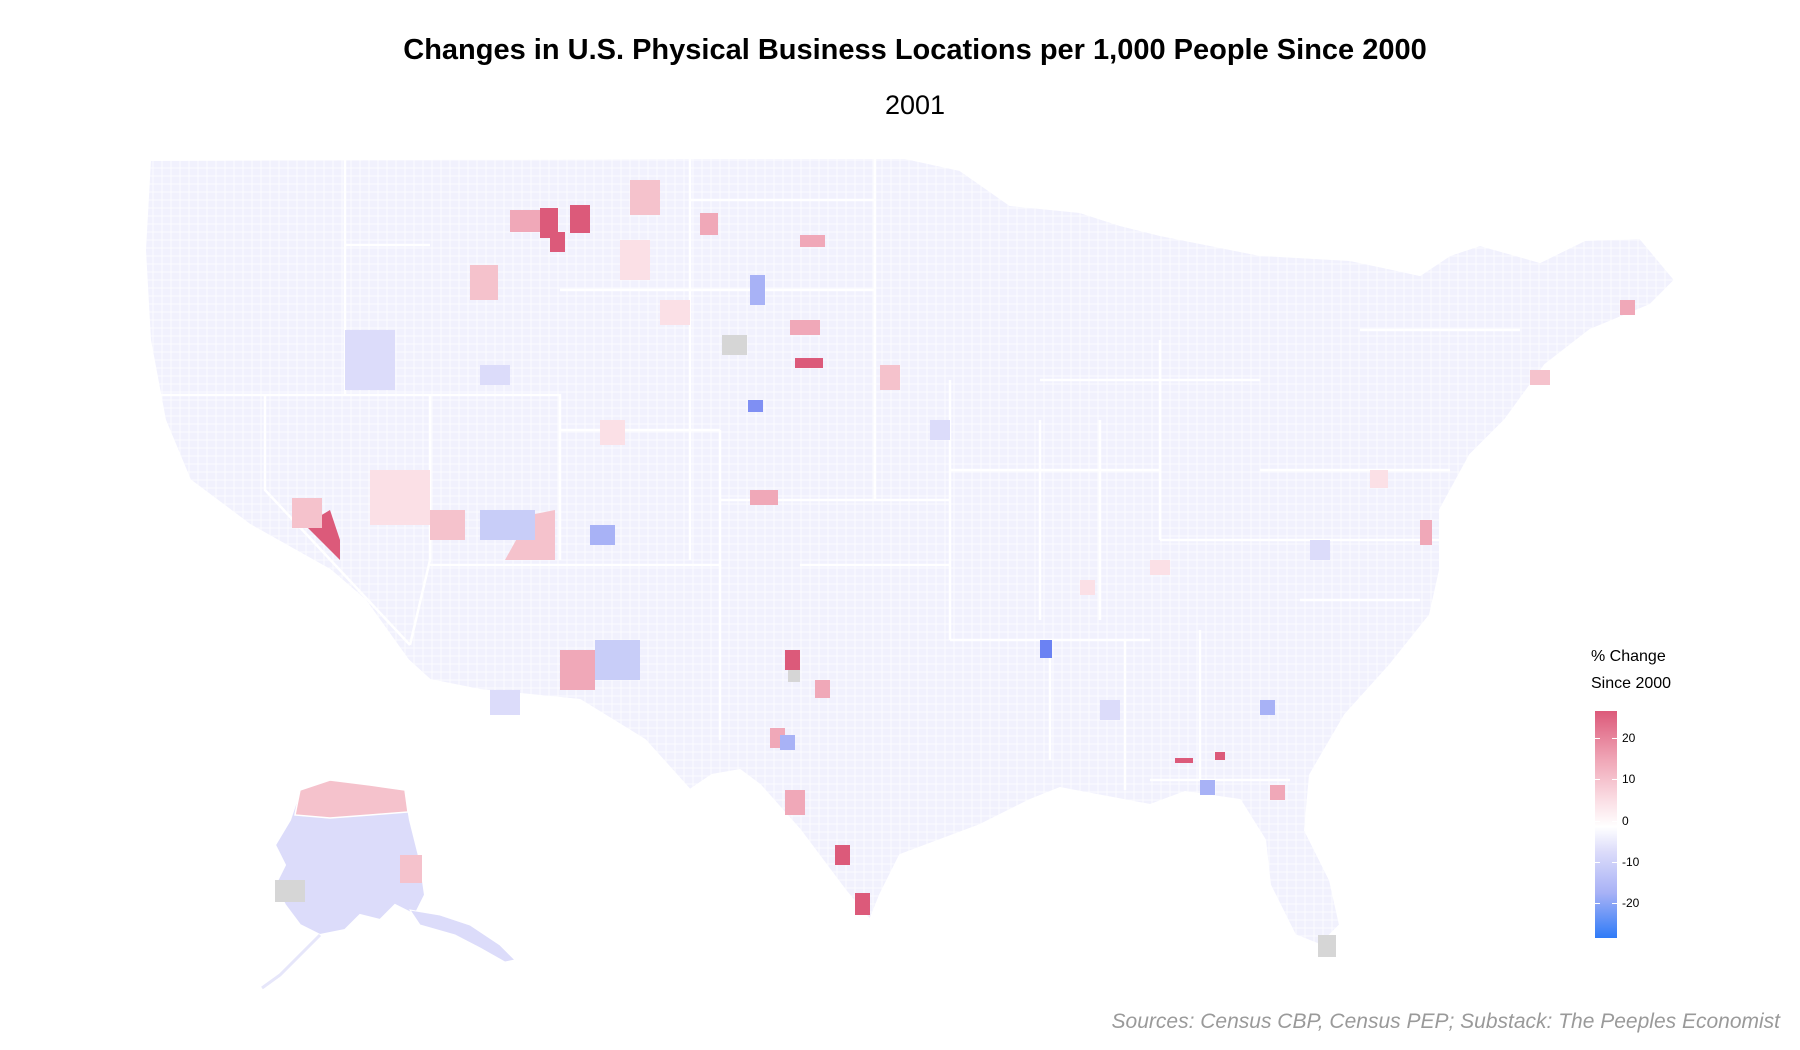 The image size is (1800, 1050). What do you see at coordinates (1606, 824) in the screenshot?
I see `legend-color-bar` at bounding box center [1606, 824].